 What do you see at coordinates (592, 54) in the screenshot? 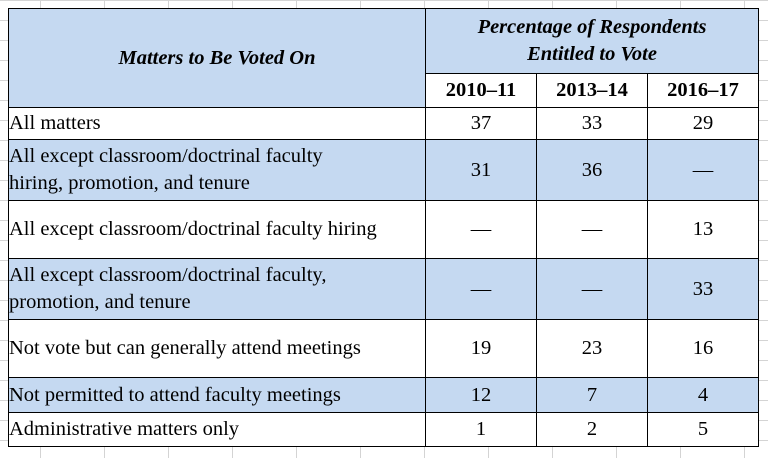
I see `group-header-line2: Entitled to Vote` at bounding box center [592, 54].